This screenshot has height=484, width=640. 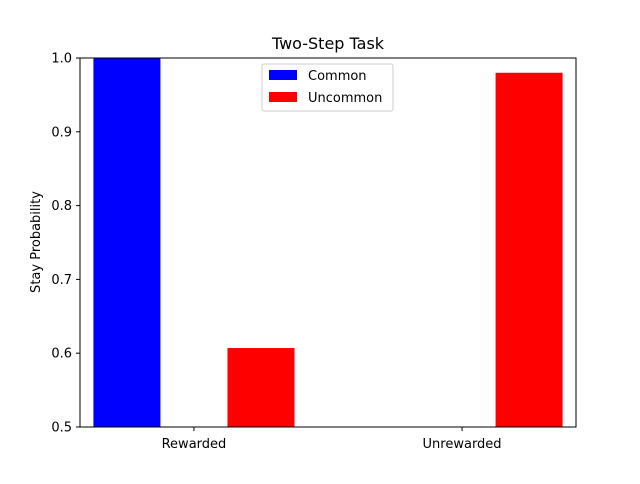 What do you see at coordinates (61, 354) in the screenshot?
I see `y-tick-label: 0.6` at bounding box center [61, 354].